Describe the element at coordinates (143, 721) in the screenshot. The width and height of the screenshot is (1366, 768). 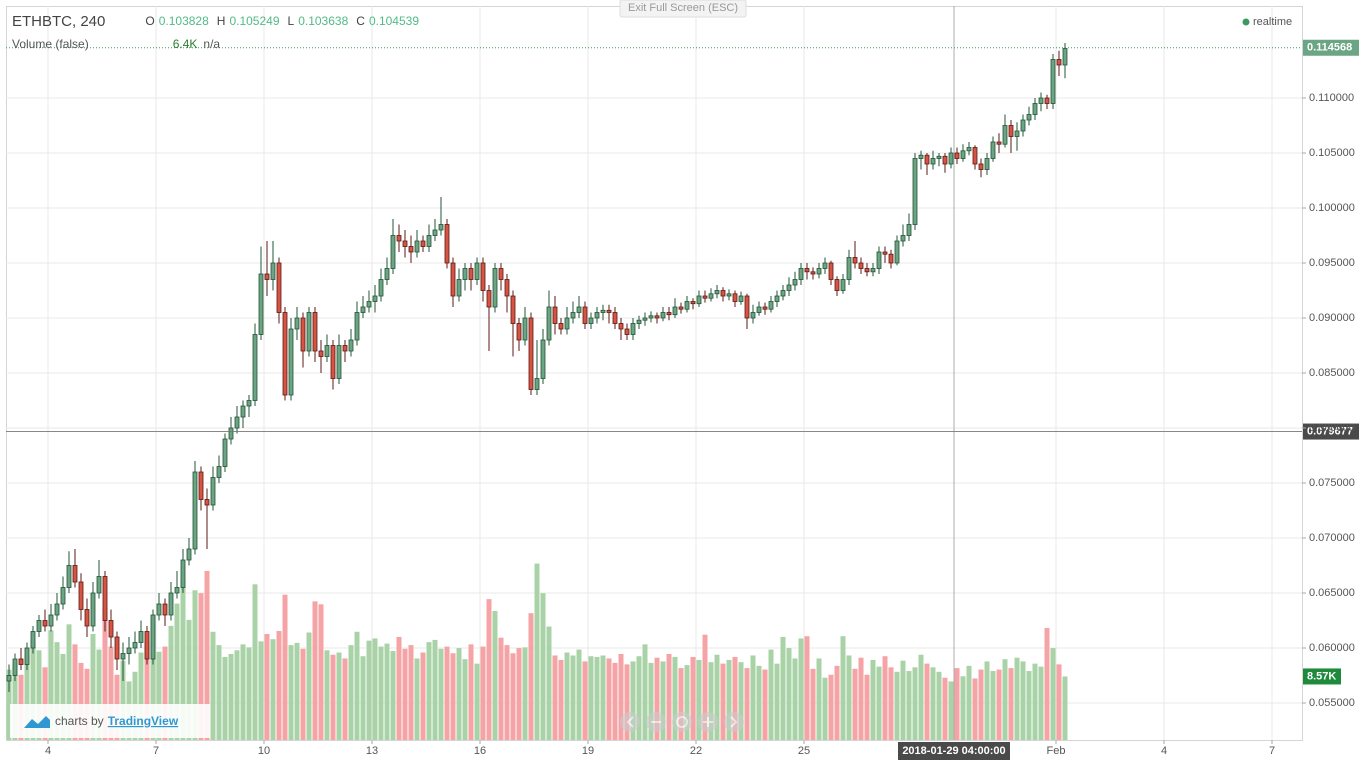
I see `brand-link: TradingView` at that location.